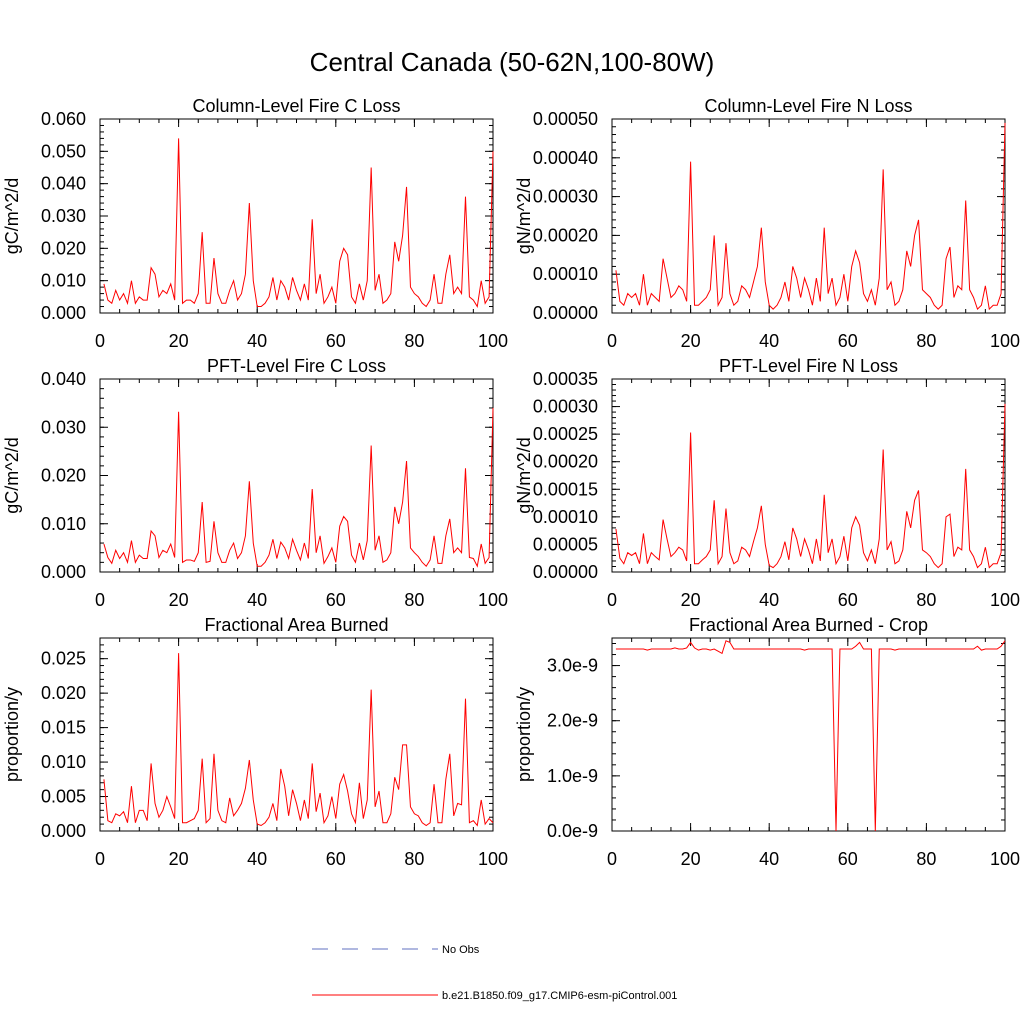  Describe the element at coordinates (512, 62) in the screenshot. I see `figure-title: Central Canada (50-62N,100-80W)` at that location.